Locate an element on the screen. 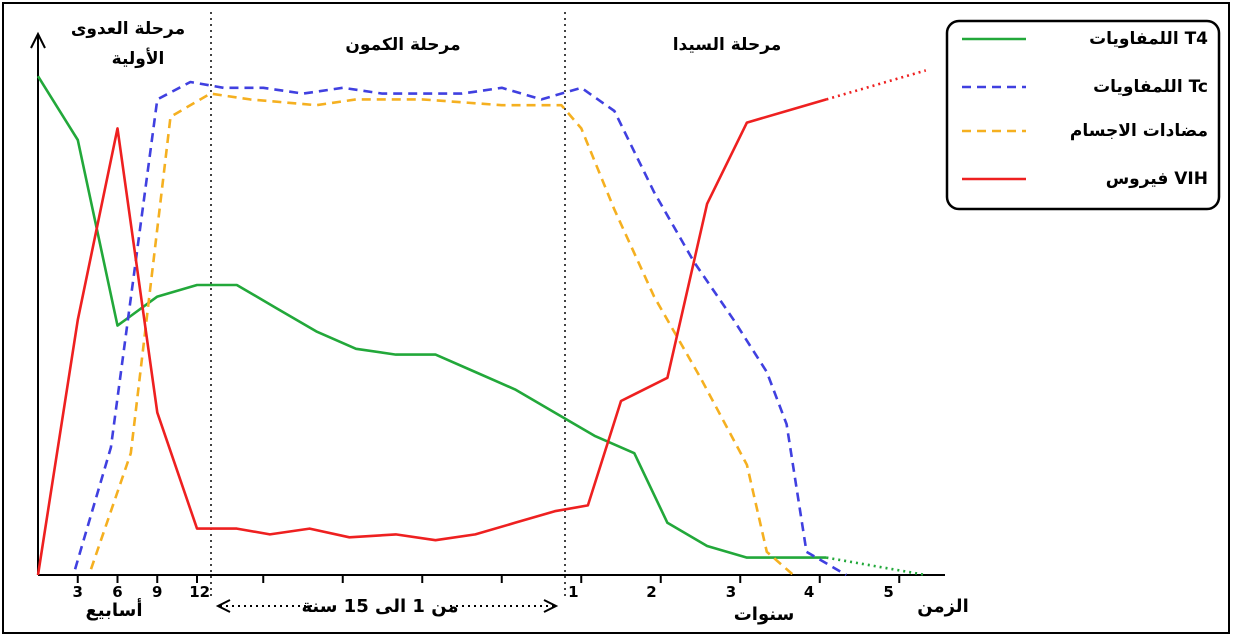 The width and height of the screenshot is (1234, 638). legend-label-tc: اللمفاويات Tc is located at coordinates (1150, 87).